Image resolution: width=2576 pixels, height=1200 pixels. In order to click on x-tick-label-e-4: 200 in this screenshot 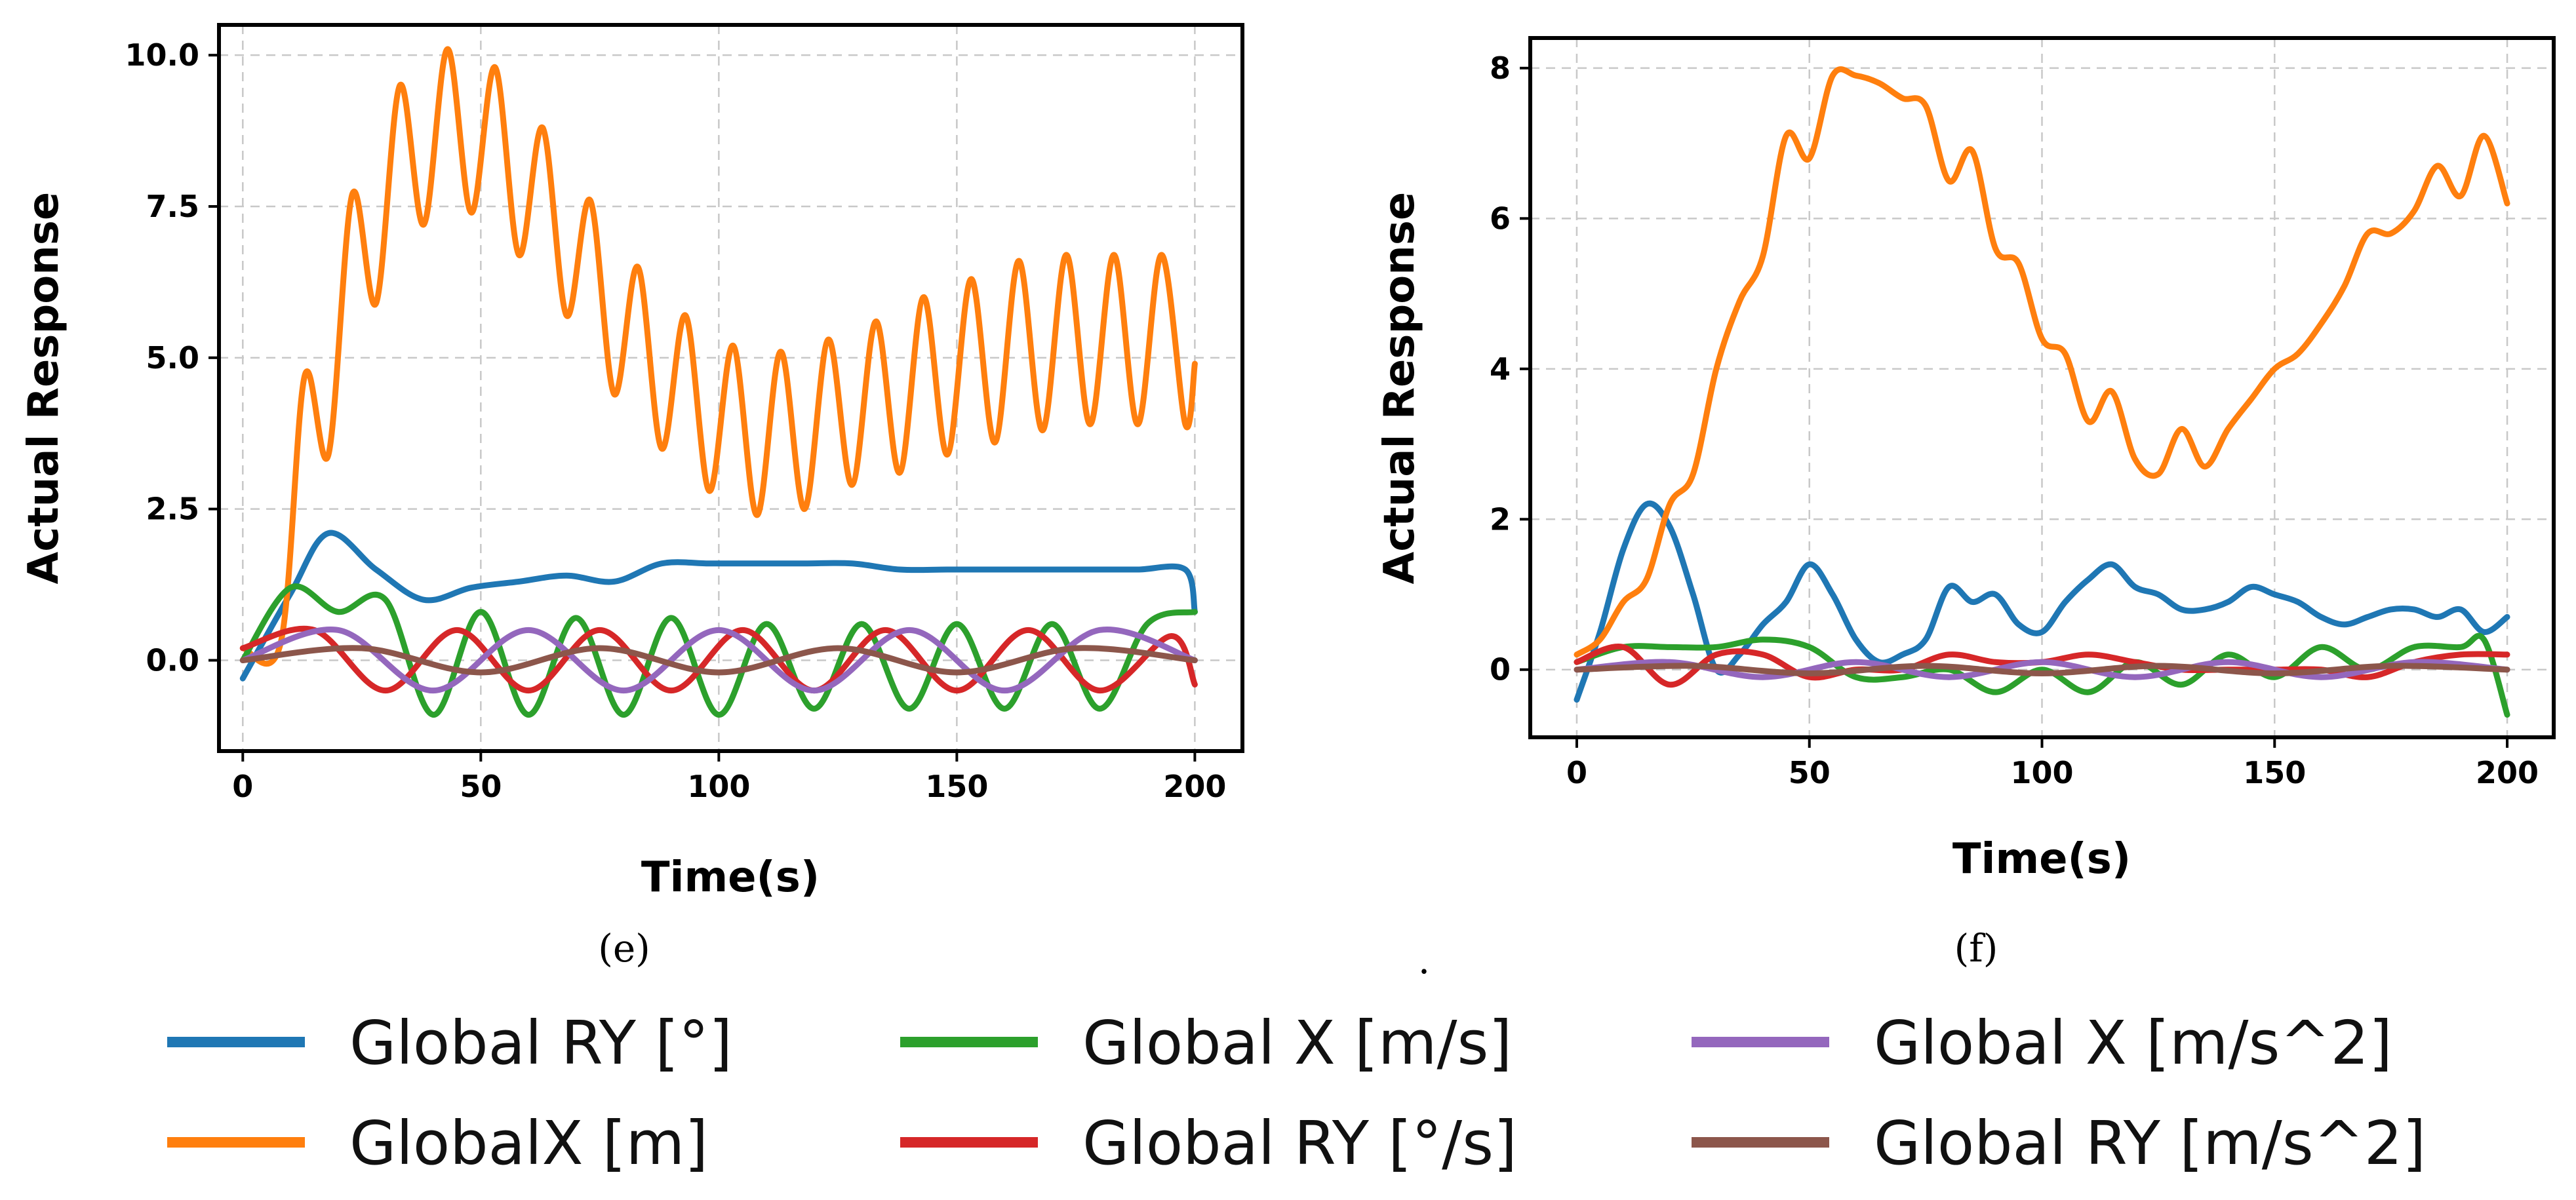, I will do `click(1194, 786)`.